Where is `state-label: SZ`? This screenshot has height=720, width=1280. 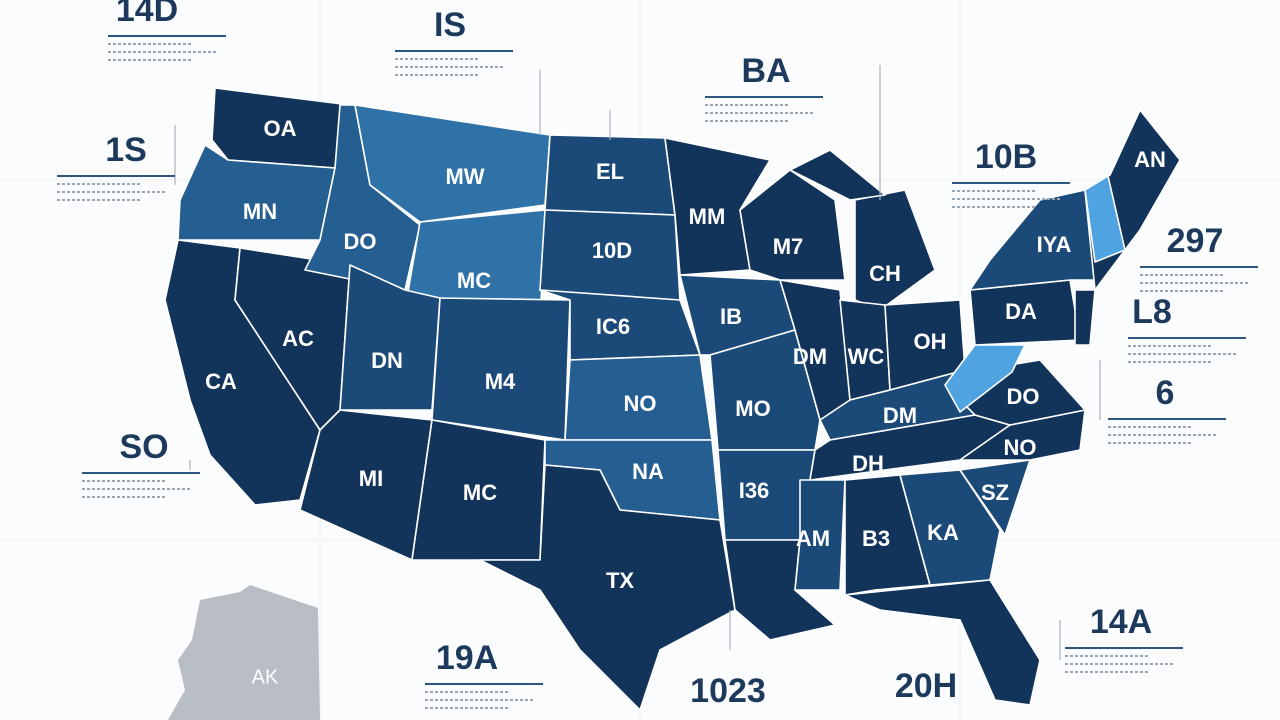
state-label: SZ is located at coordinates (995, 492).